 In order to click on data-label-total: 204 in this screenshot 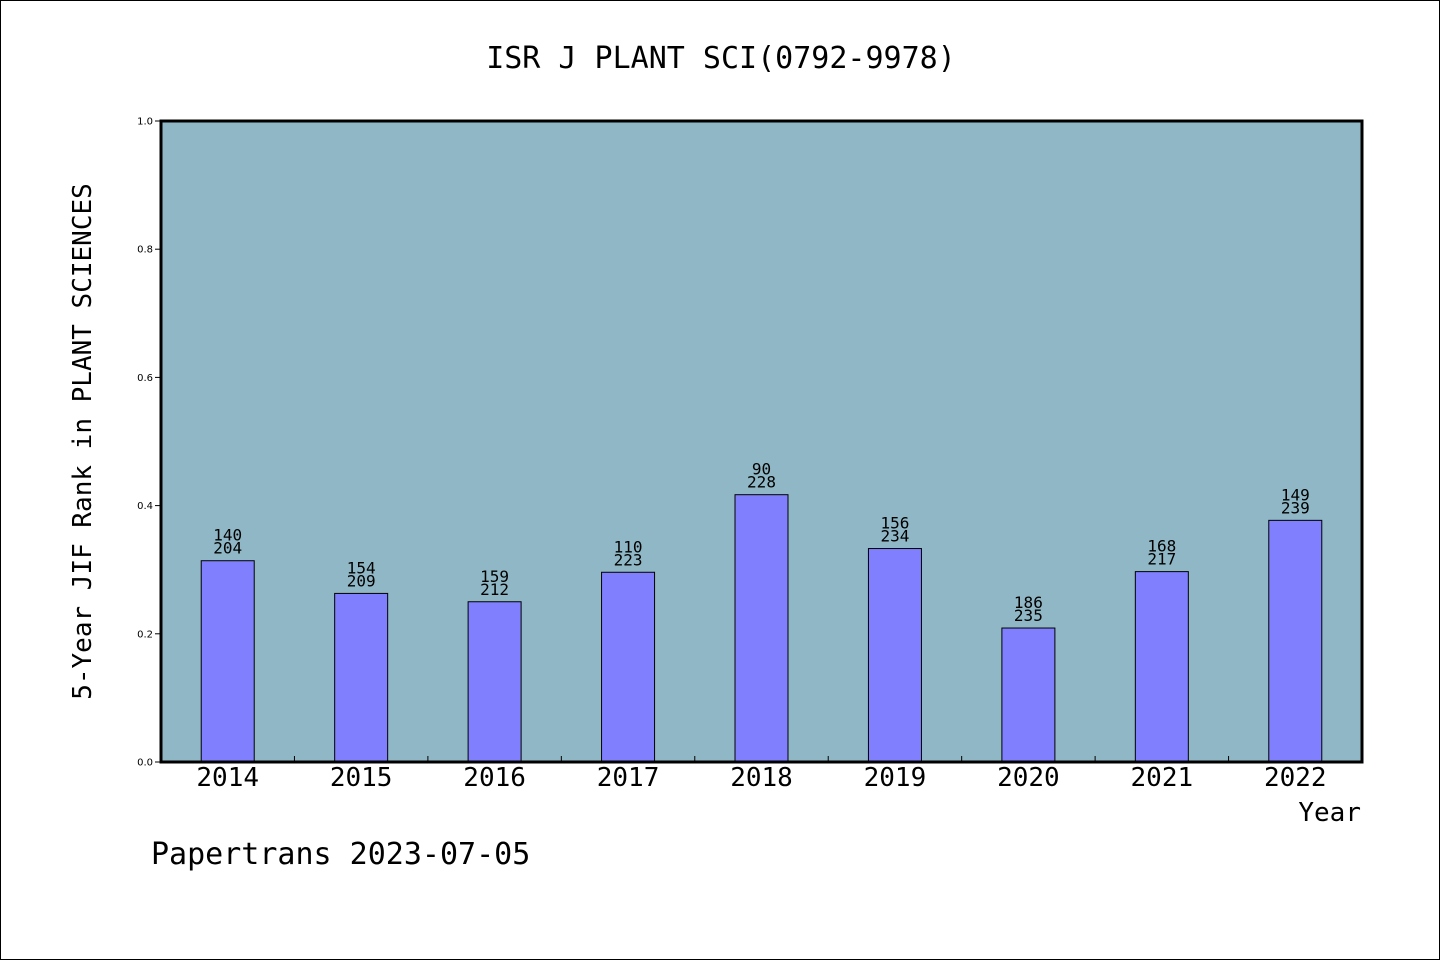, I will do `click(227, 548)`.